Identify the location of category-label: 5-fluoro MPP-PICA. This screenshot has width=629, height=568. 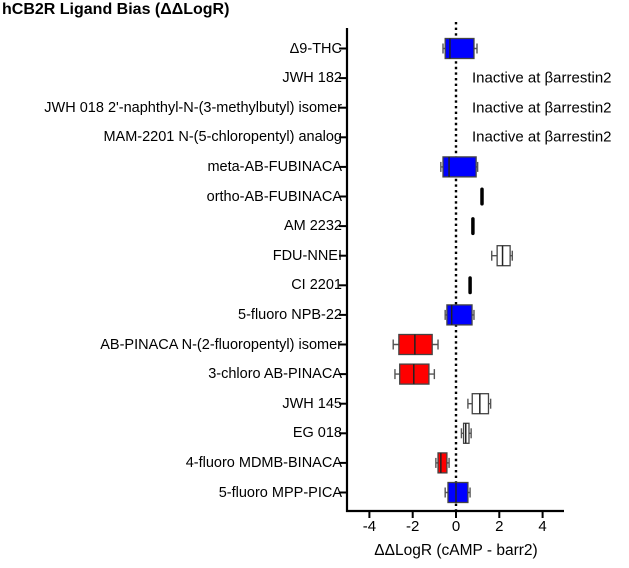
(280, 492).